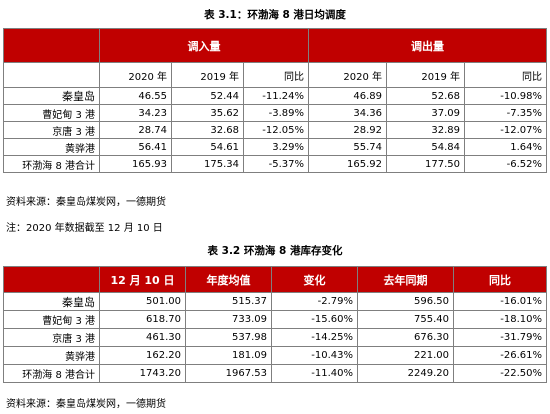  Describe the element at coordinates (135, 113) in the screenshot. I see `cell: 34.23` at that location.